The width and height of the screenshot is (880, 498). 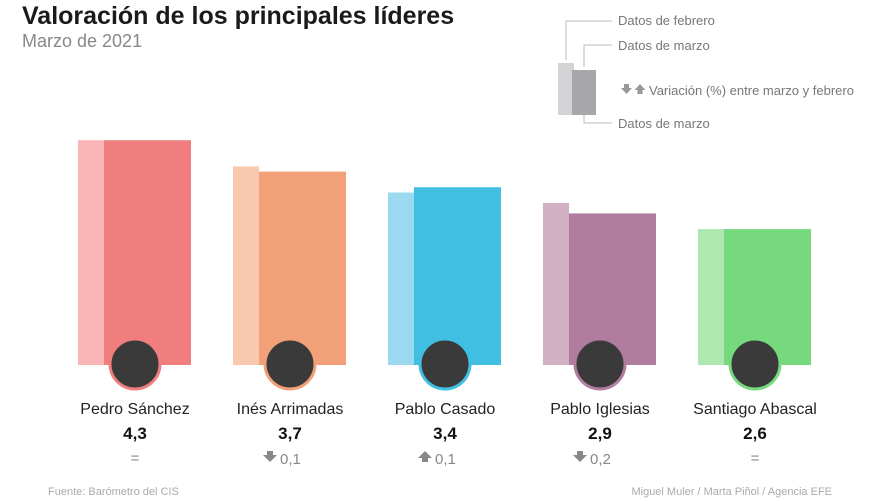 What do you see at coordinates (731, 492) in the screenshot?
I see `footer-credit: Miguel Muler / Marta Piñol / Agencia EFE` at bounding box center [731, 492].